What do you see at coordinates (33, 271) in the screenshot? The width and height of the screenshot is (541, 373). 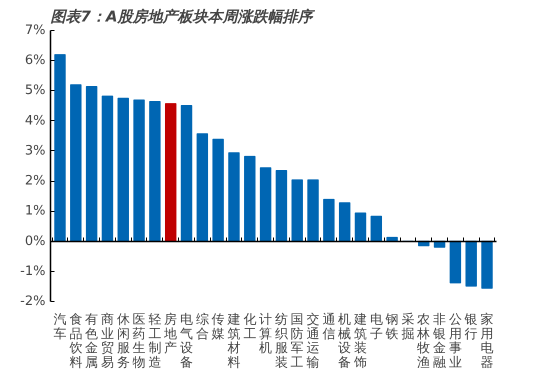 I see `y-tick-label: -1%` at bounding box center [33, 271].